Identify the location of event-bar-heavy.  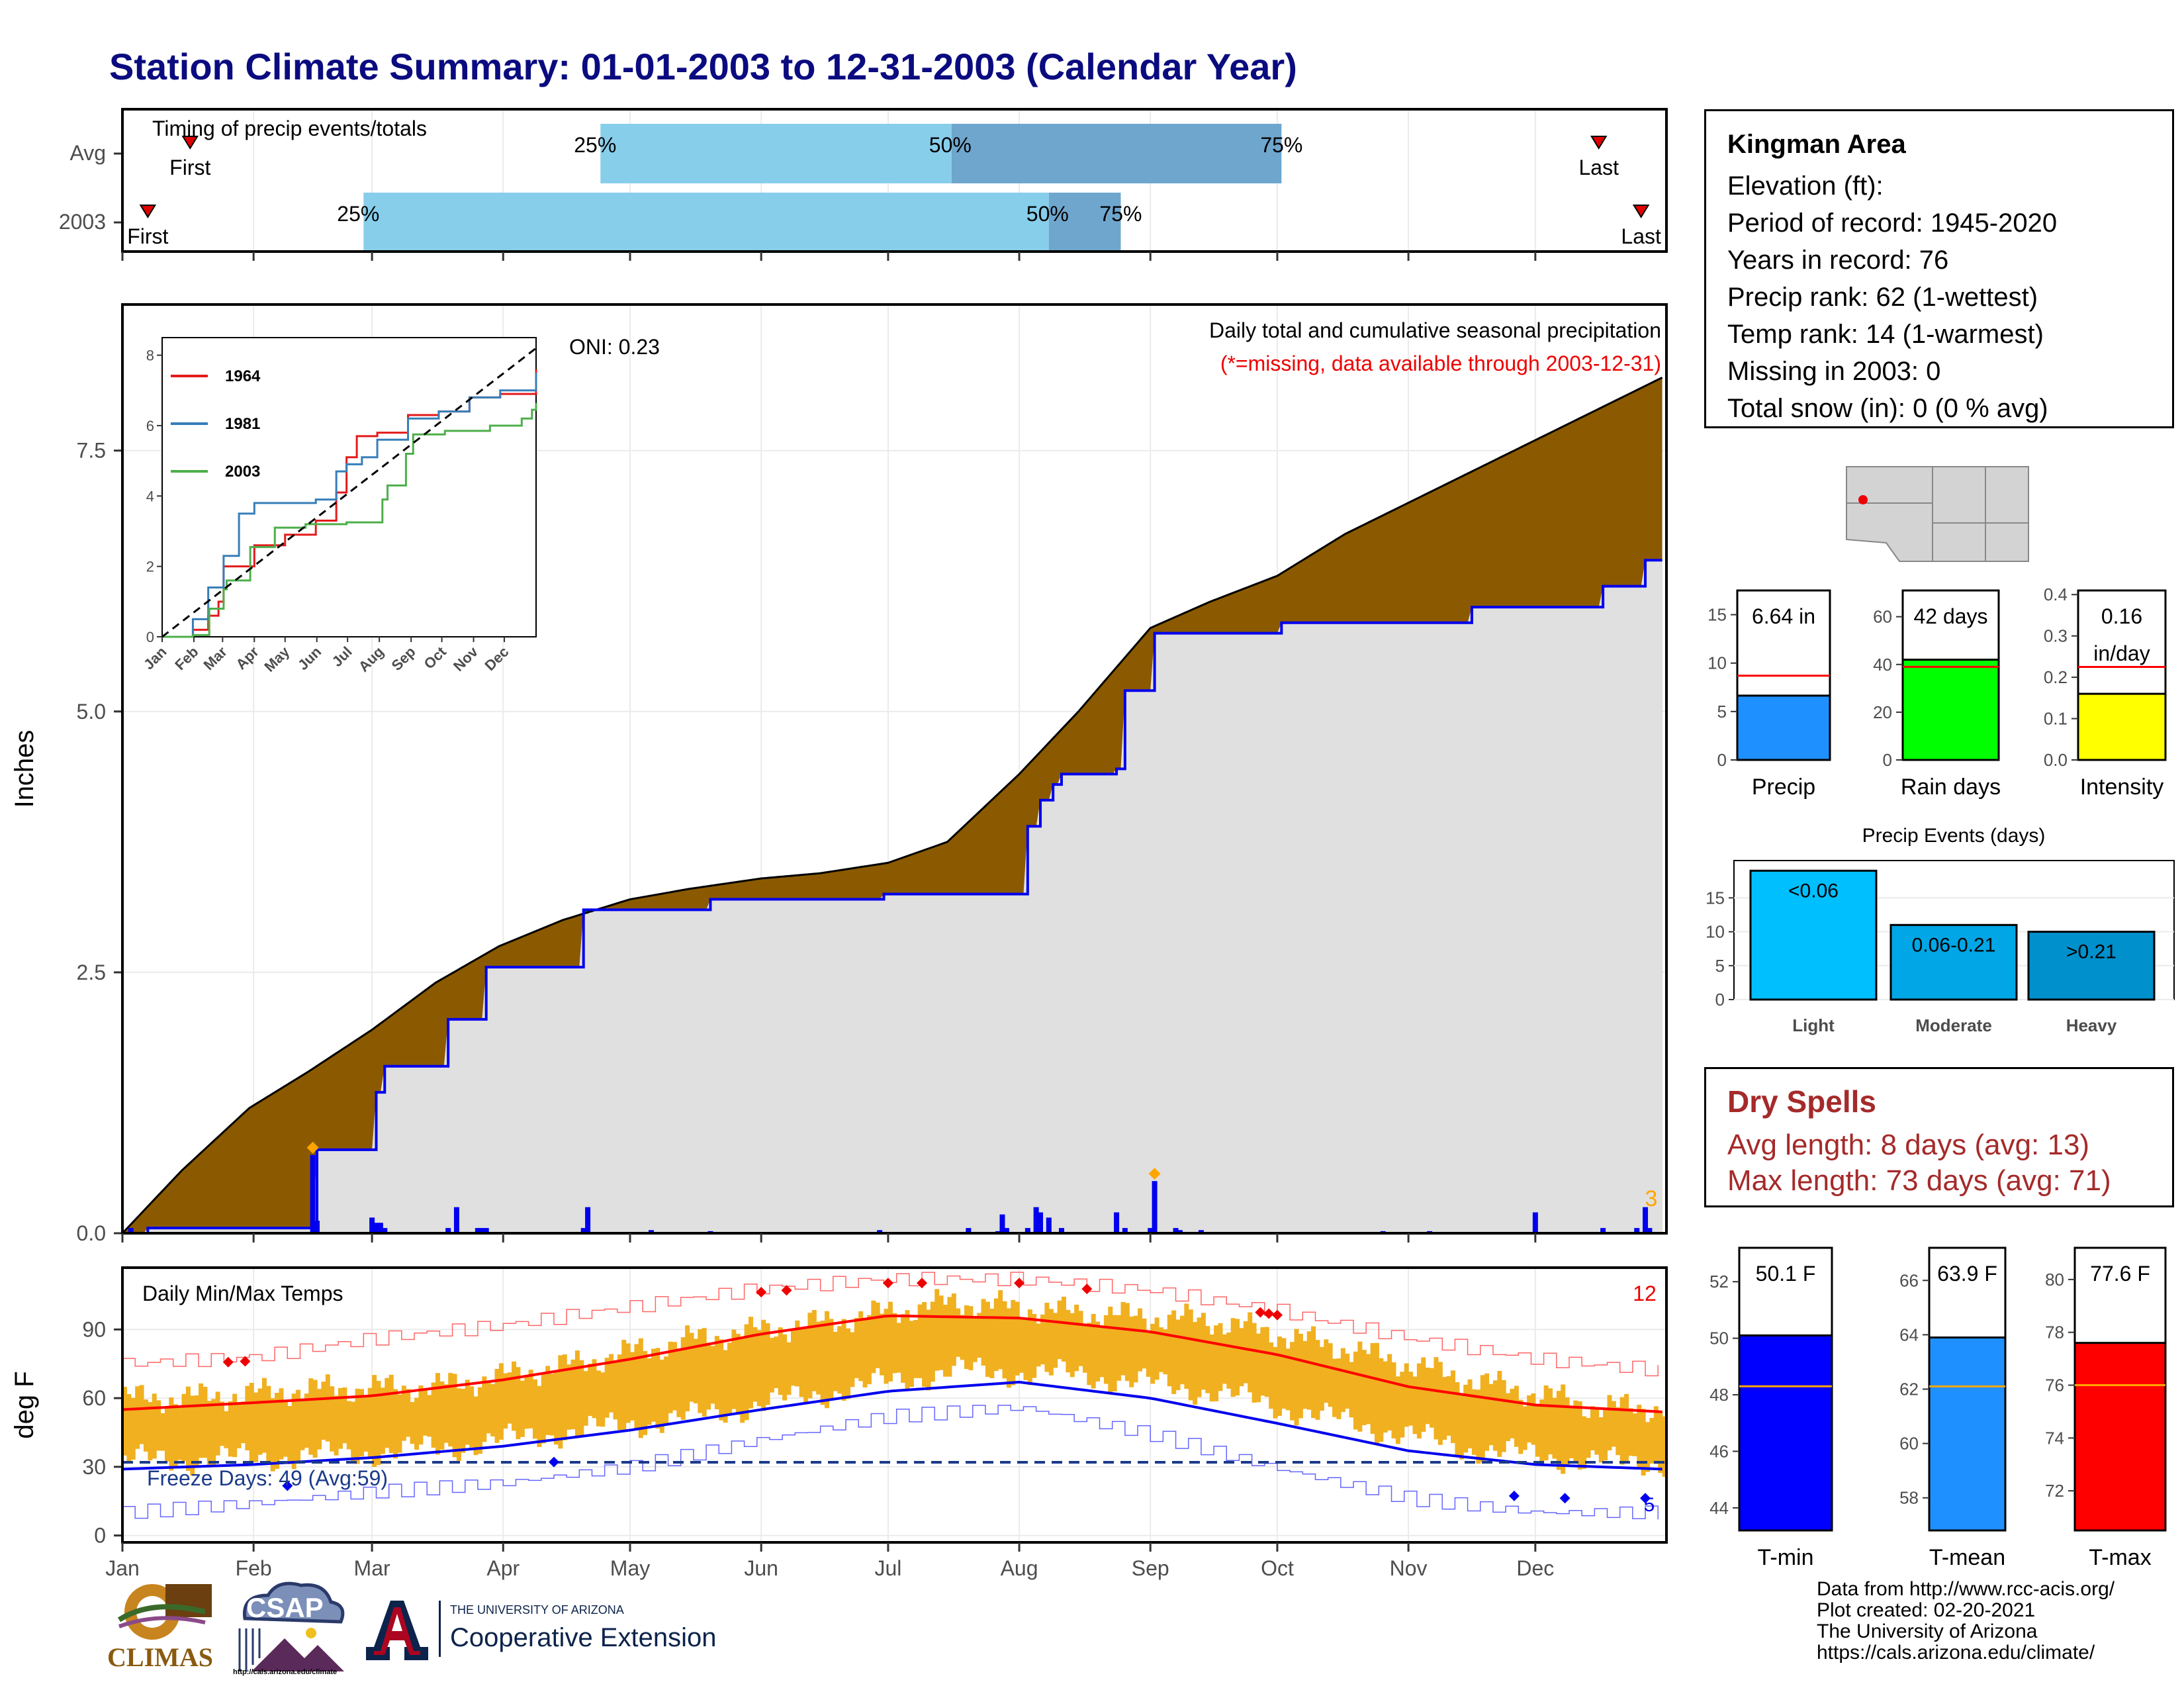
(2091, 966).